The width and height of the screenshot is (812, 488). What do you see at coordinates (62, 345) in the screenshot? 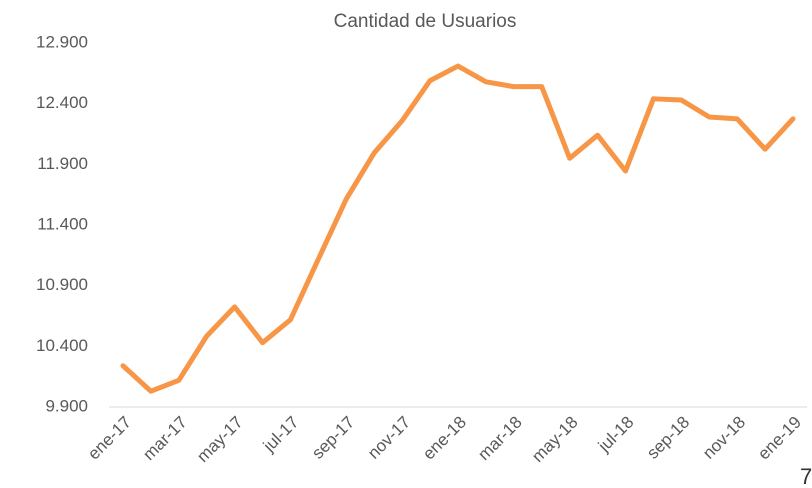
I see `y-tick-label: 10.400` at bounding box center [62, 345].